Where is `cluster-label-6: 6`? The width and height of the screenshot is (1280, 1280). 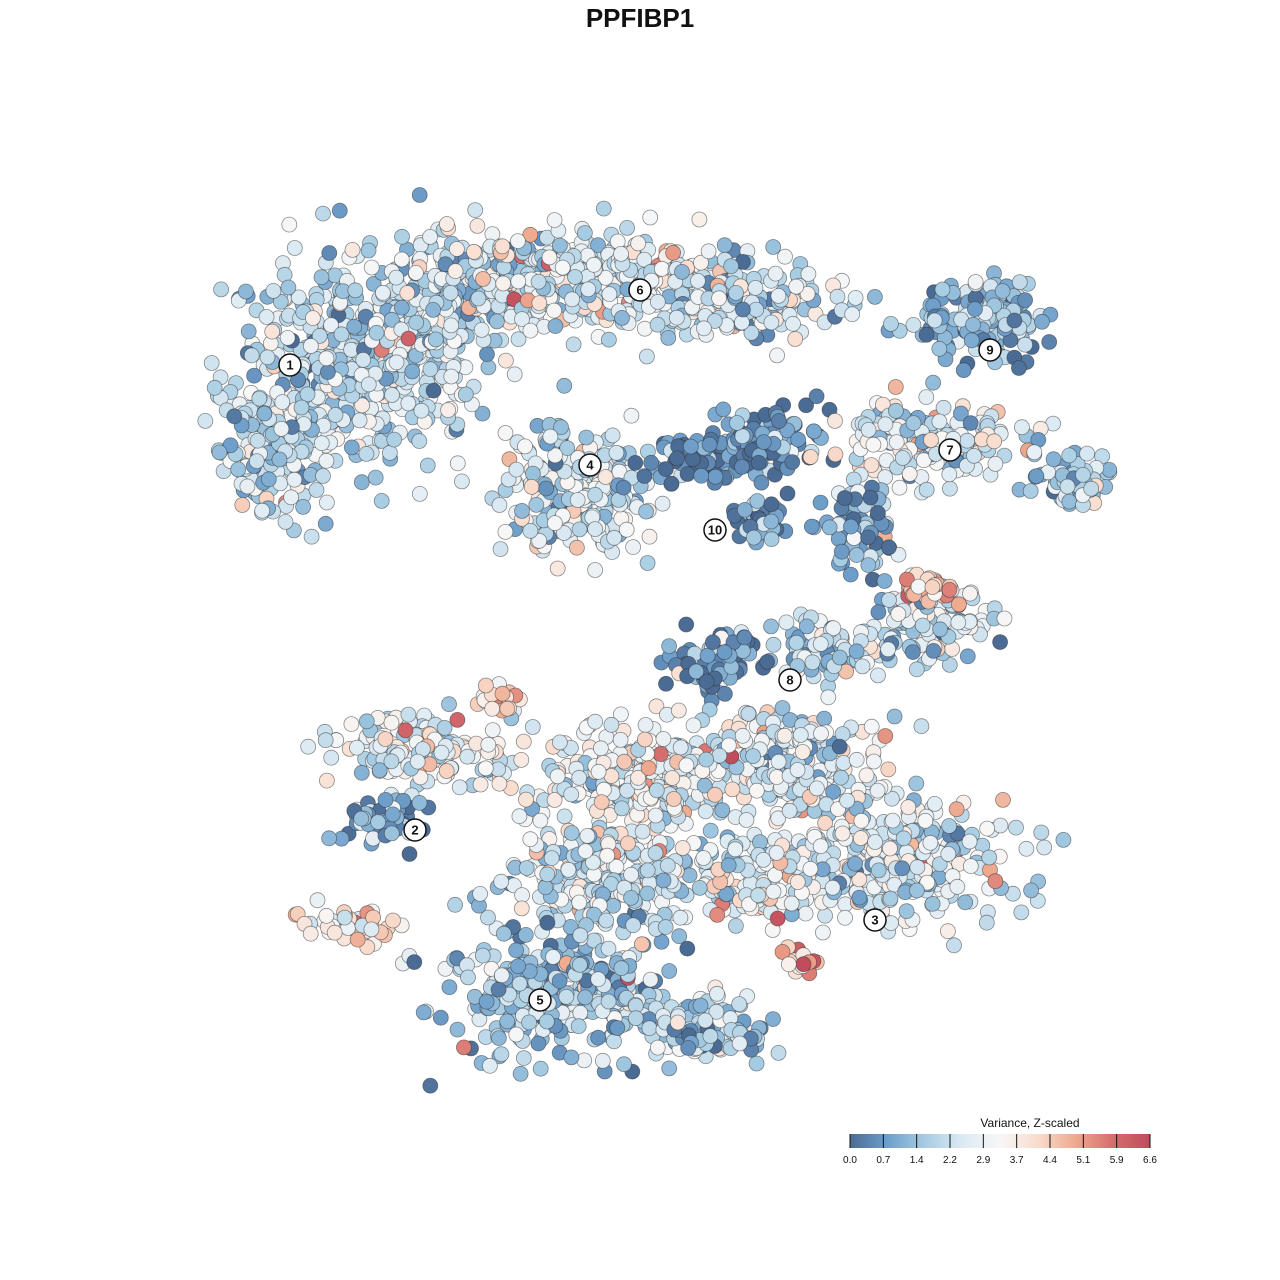 cluster-label-6: 6 is located at coordinates (640, 290).